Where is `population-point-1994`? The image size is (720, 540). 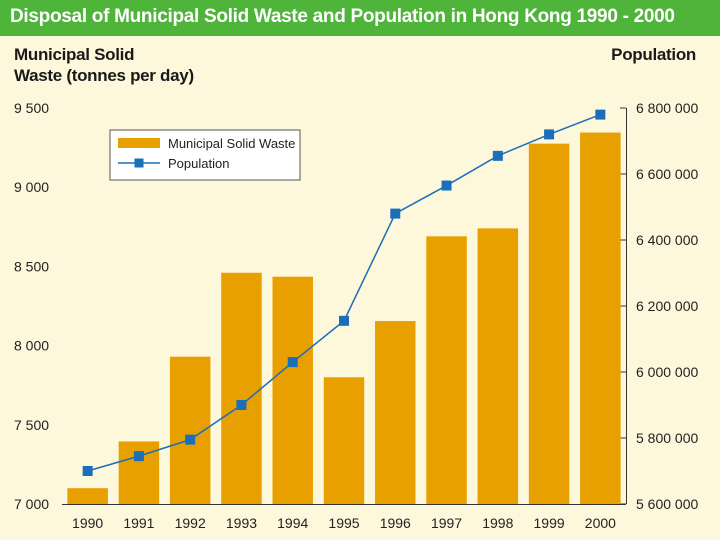 population-point-1994 is located at coordinates (292, 362).